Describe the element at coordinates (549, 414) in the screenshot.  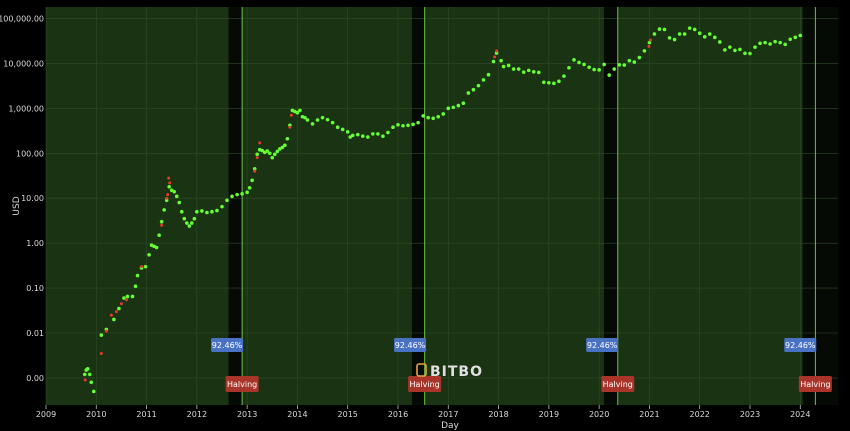
I see `x-tick-label: 2019` at that location.